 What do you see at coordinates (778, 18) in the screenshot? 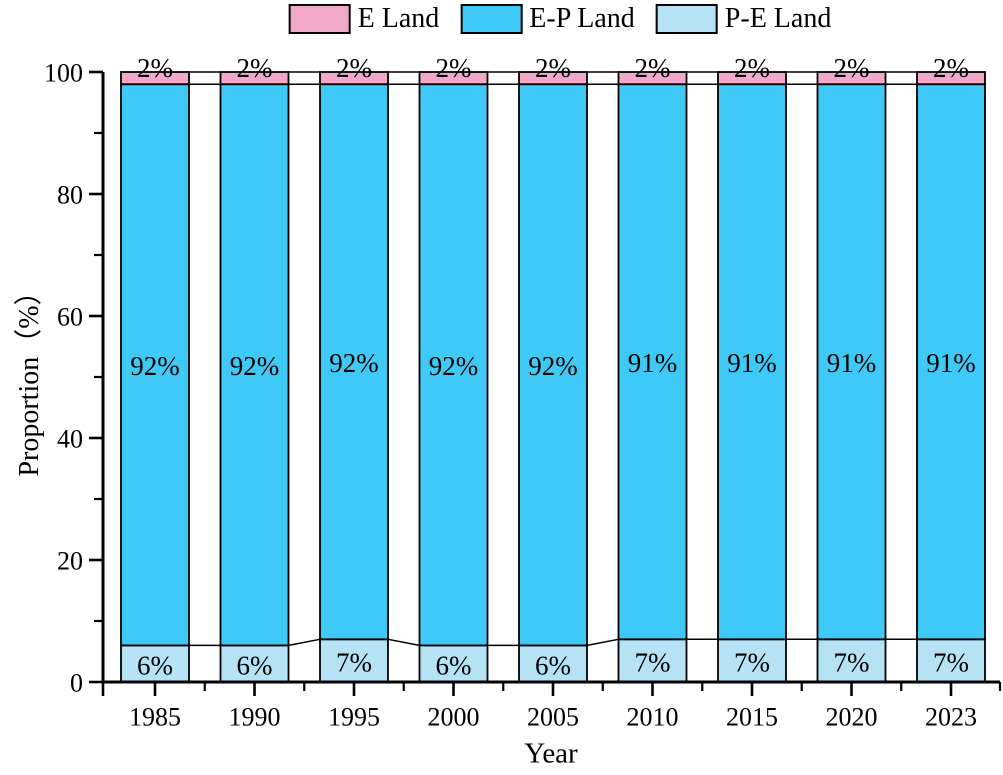
I see `legend-label-pe-land: P-E Land` at bounding box center [778, 18].